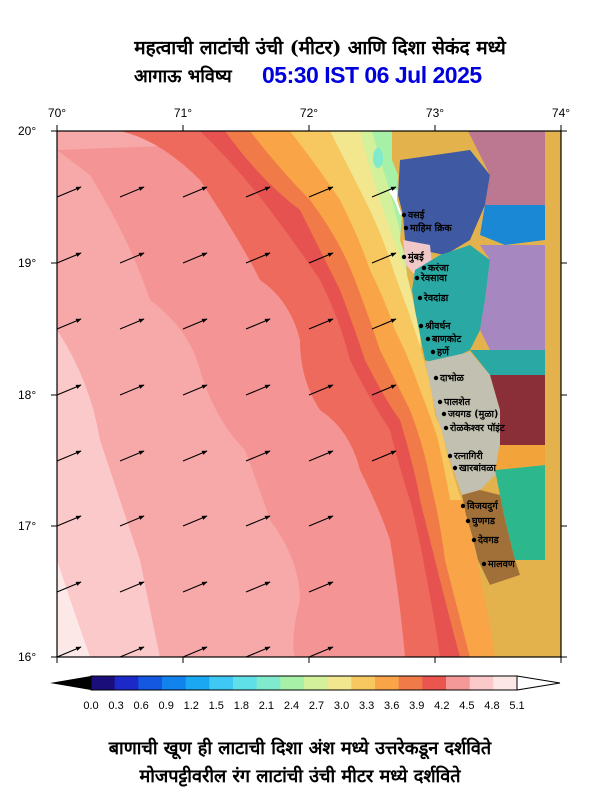 This screenshot has height=800, width=600. Describe the element at coordinates (366, 706) in the screenshot. I see `colorbar-label: 3.3` at that location.